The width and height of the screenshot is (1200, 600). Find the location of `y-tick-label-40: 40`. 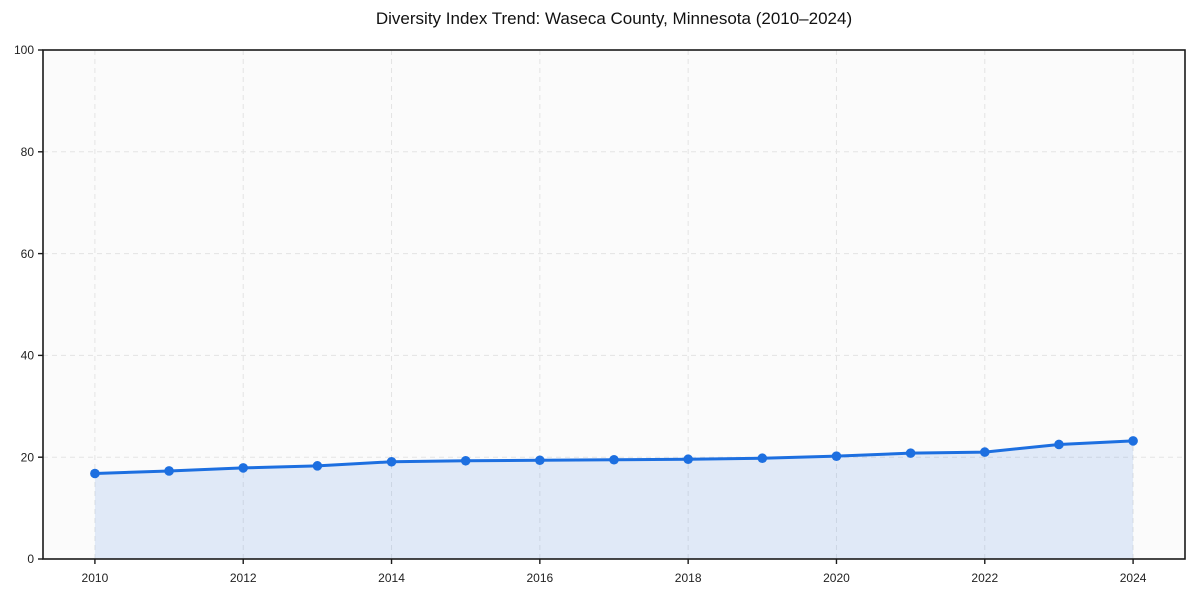

y-tick-label-40: 40 is located at coordinates (28, 356).